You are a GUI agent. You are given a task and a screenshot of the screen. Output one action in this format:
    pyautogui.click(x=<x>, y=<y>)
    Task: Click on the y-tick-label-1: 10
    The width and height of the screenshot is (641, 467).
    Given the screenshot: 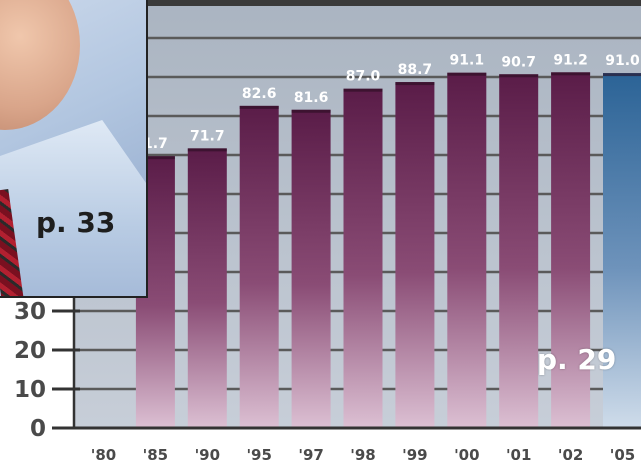 What is the action you would take?
    pyautogui.click(x=30, y=390)
    